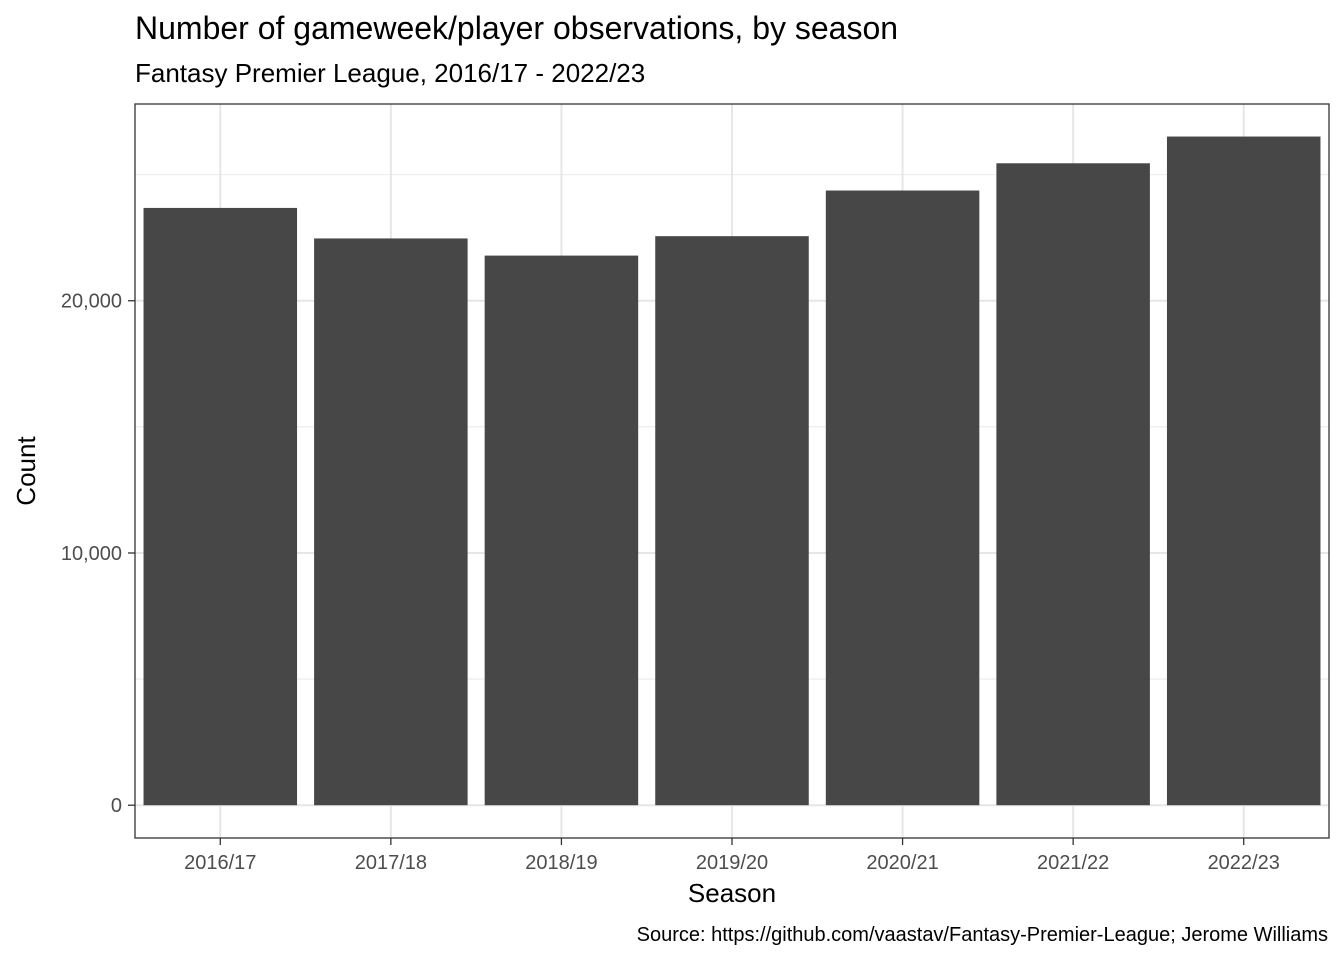 This screenshot has height=960, width=1344. What do you see at coordinates (1073, 863) in the screenshot?
I see `x-tick-label: 2021/22` at bounding box center [1073, 863].